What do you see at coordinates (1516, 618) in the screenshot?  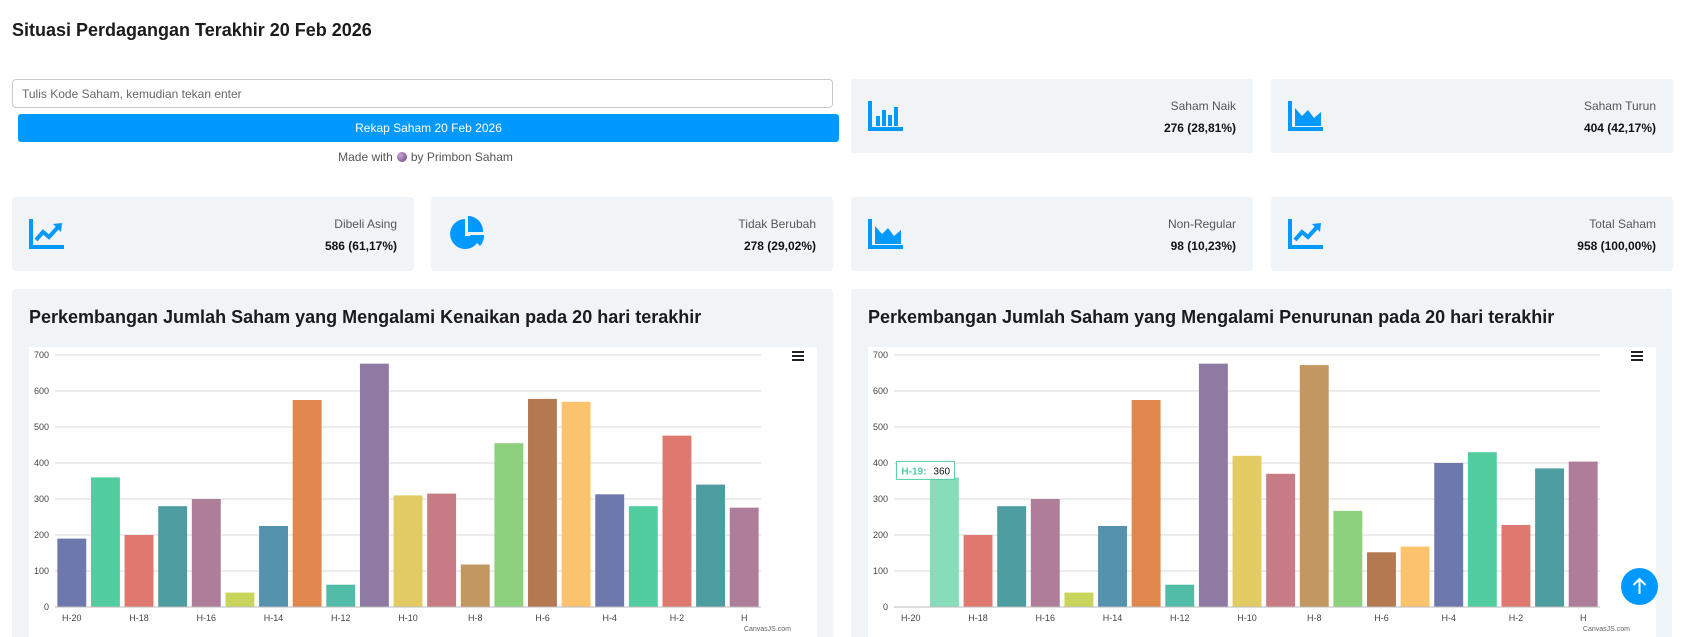 I see `x-tick-label: H-2` at bounding box center [1516, 618].